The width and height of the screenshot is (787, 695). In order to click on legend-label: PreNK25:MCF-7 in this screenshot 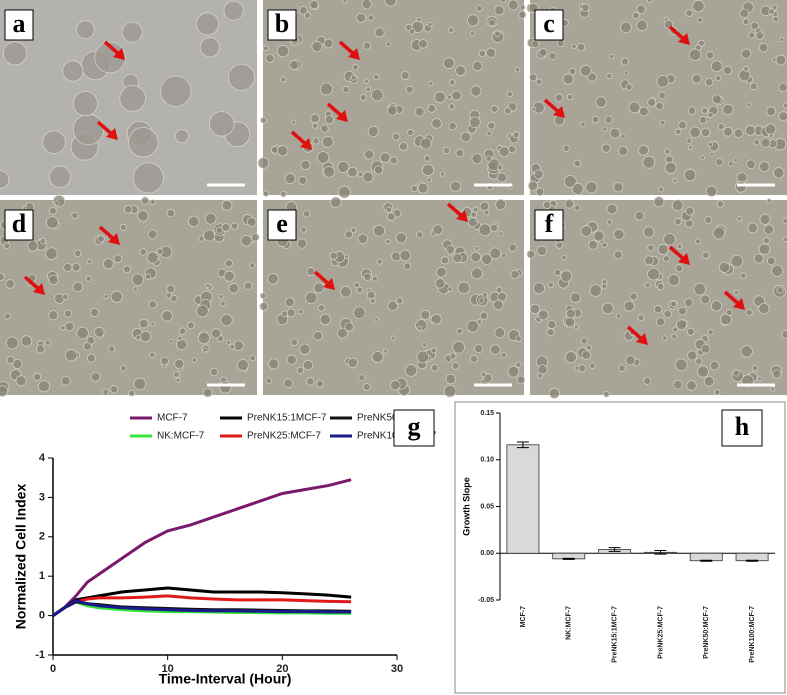, I will do `click(284, 436)`.